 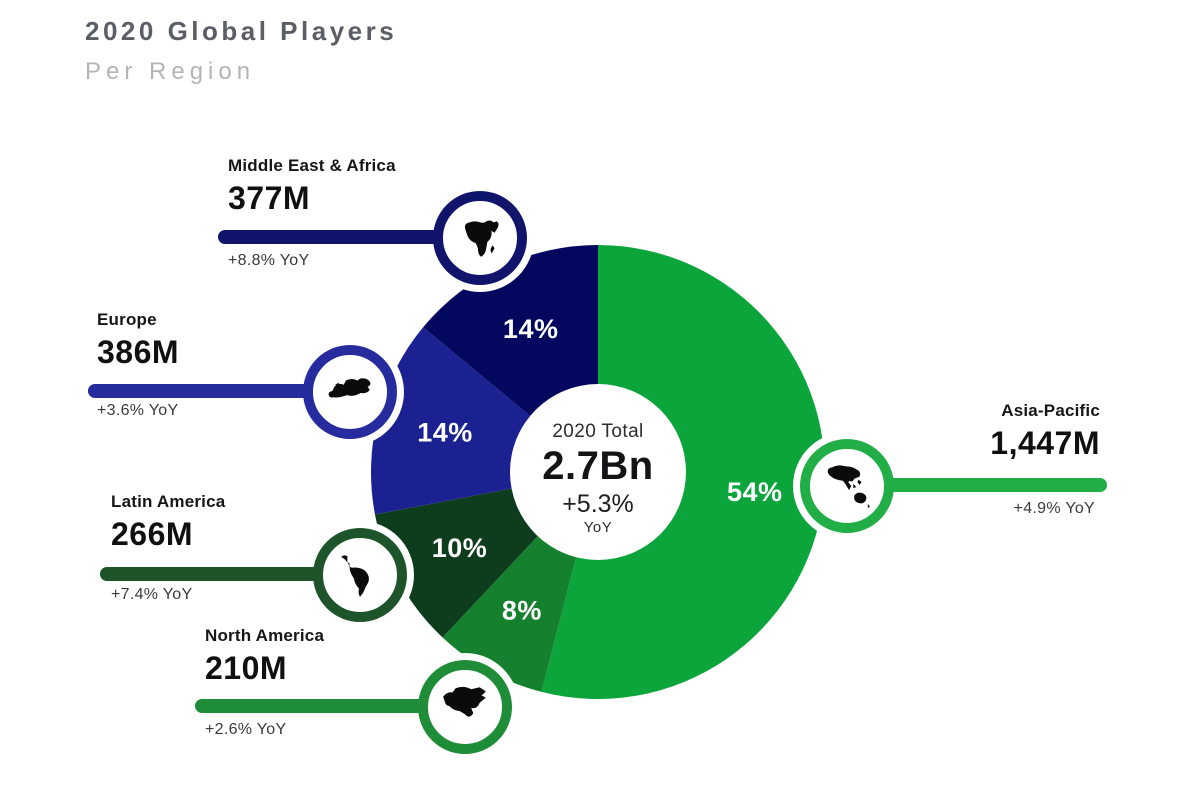 I want to click on region-yoy-latin-america: +7.4% YoY, so click(x=152, y=594).